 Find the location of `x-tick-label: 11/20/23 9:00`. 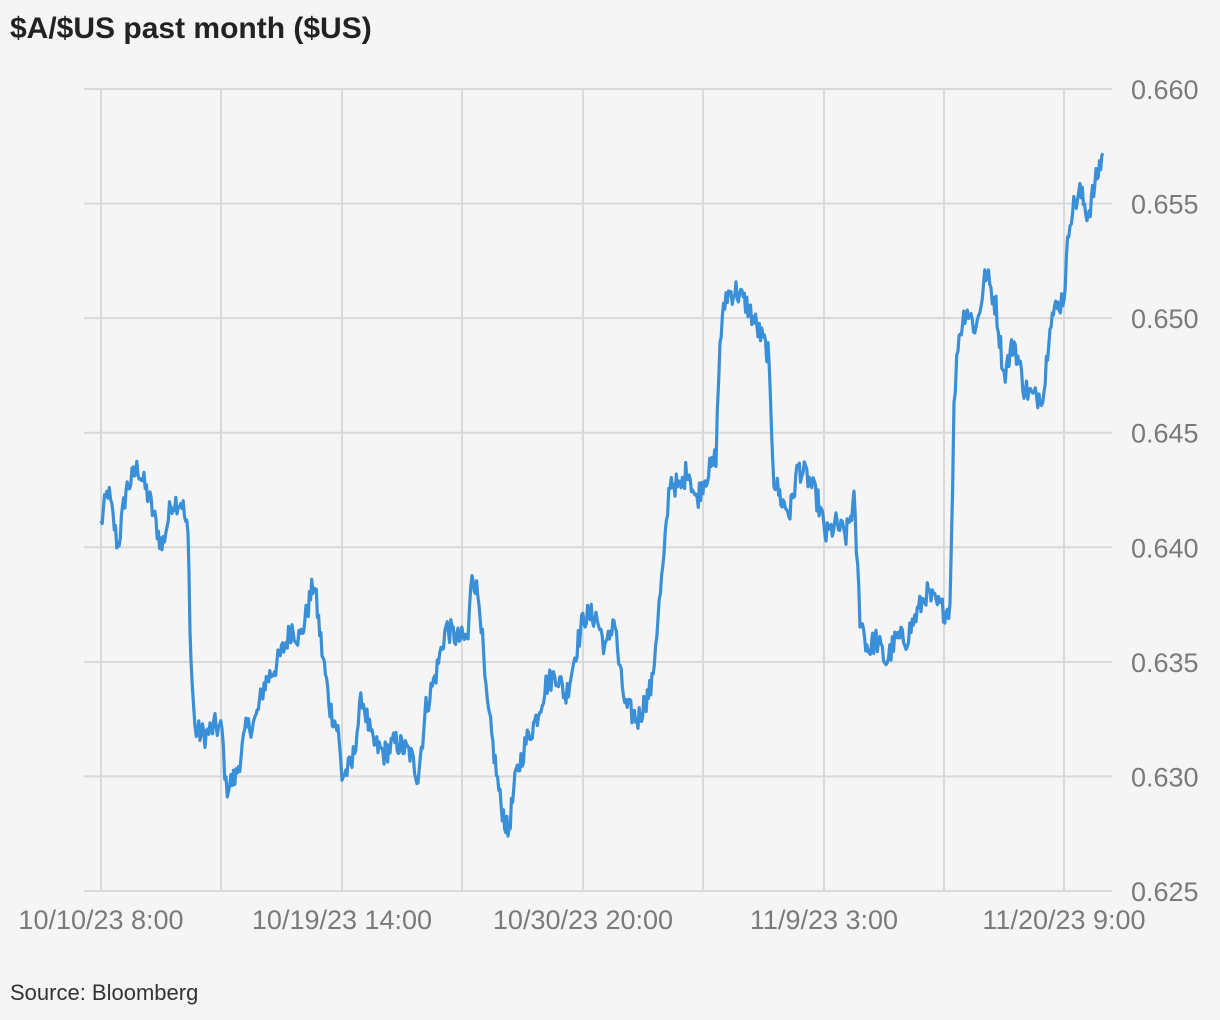

x-tick-label: 11/20/23 9:00 is located at coordinates (1063, 920).